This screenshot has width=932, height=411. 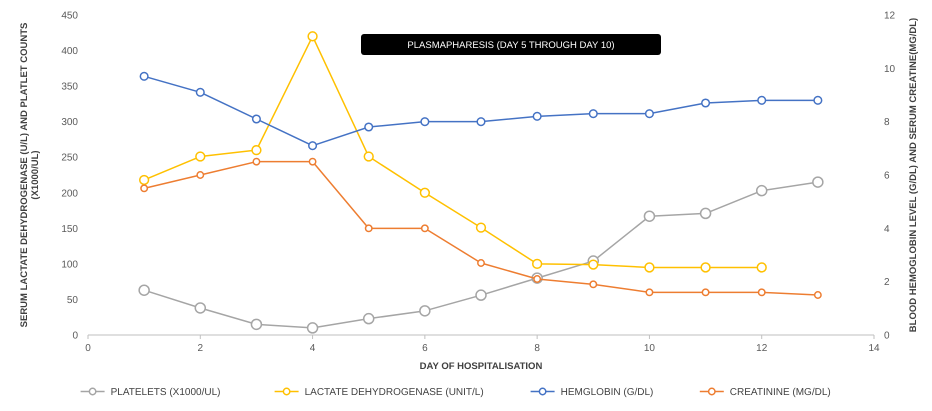 I want to click on y2-tick-label: 12, so click(x=890, y=16).